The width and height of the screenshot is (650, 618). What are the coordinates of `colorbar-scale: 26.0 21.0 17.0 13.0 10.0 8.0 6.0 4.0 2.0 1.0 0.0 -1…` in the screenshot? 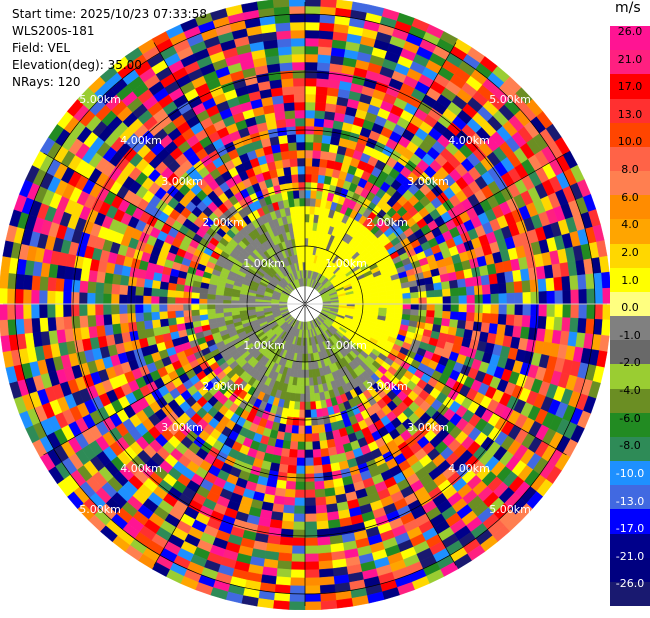 It's located at (630, 321).